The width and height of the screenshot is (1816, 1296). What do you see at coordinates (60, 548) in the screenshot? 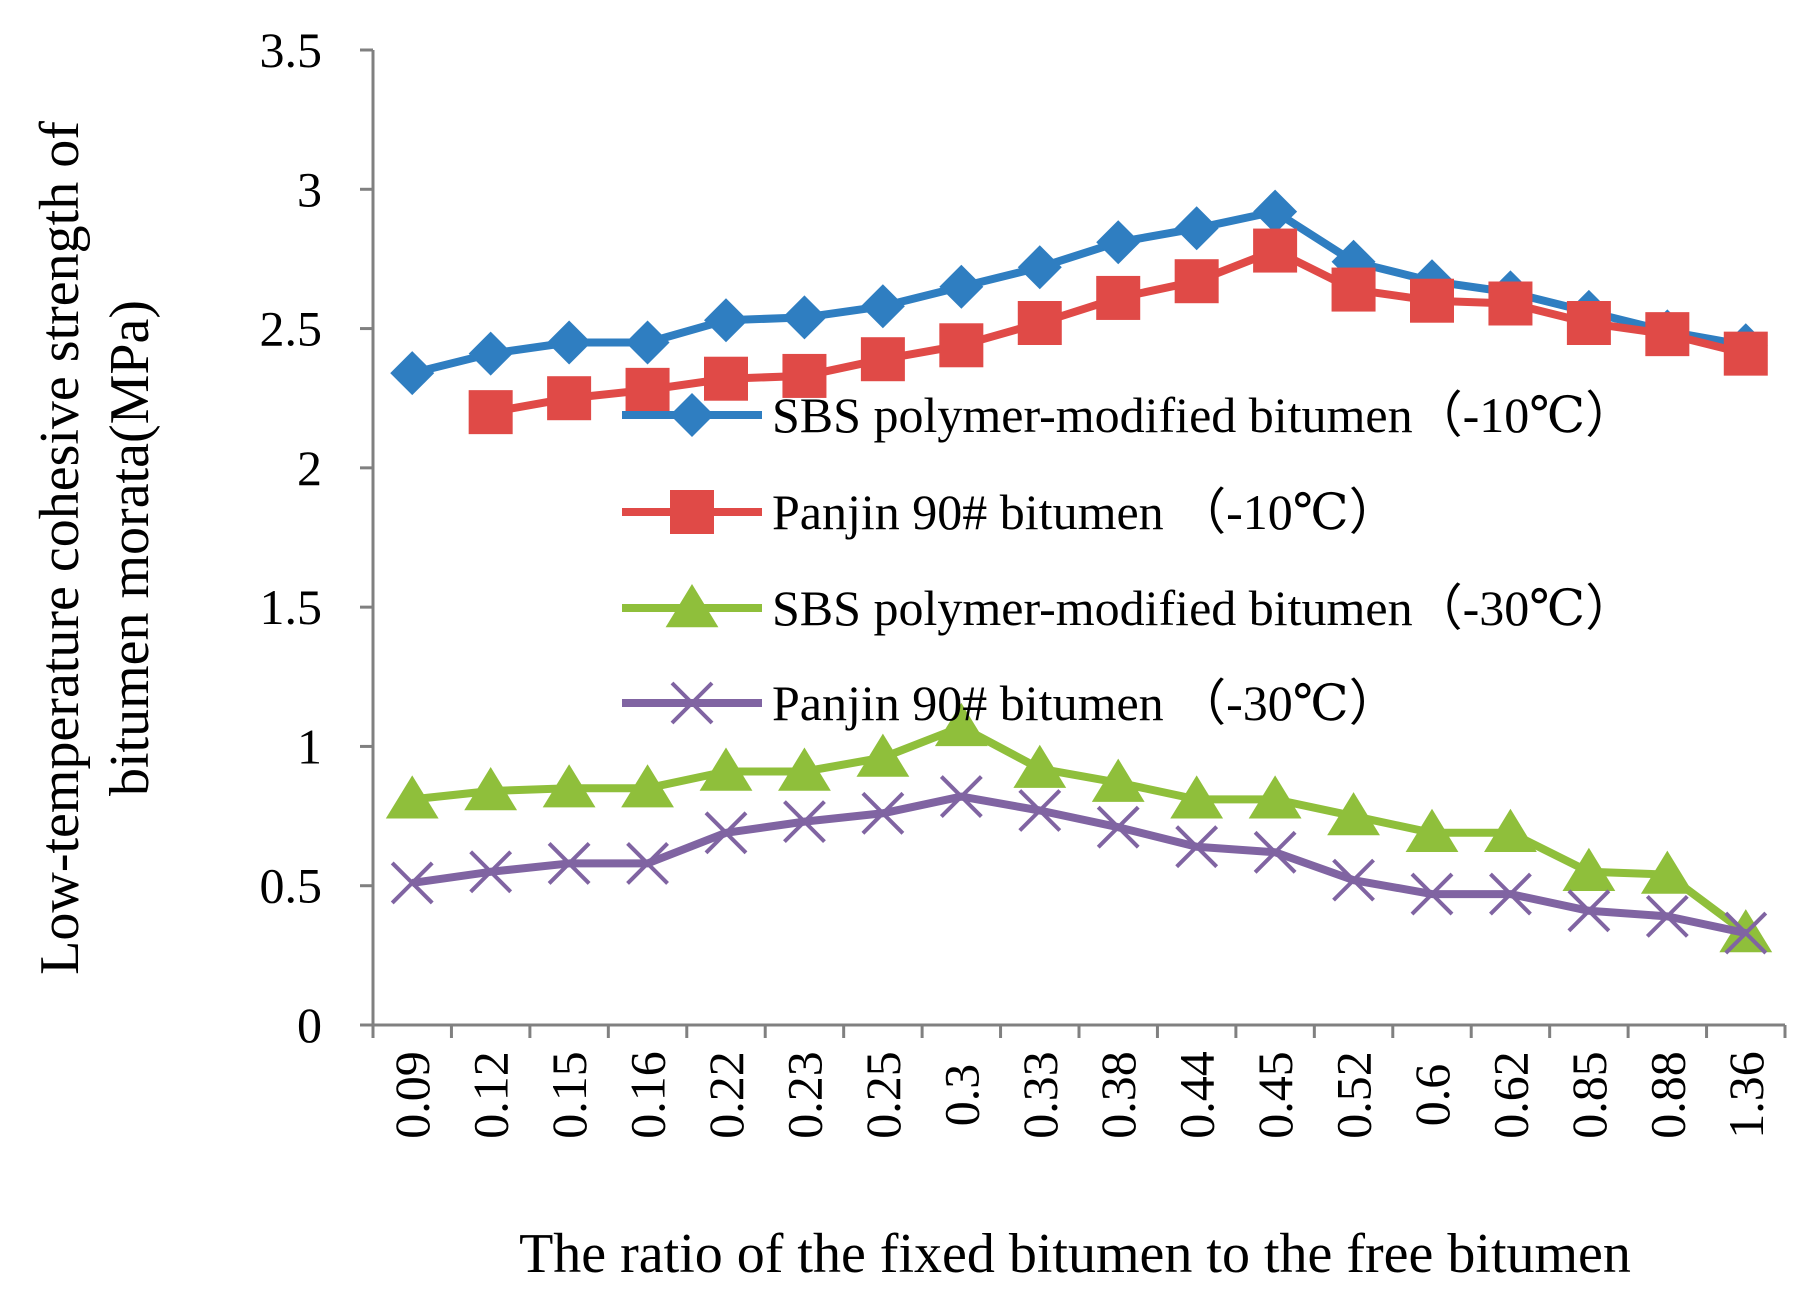
I see `y-axis-title-line1: Low-temperature cohesive strength of` at bounding box center [60, 548].